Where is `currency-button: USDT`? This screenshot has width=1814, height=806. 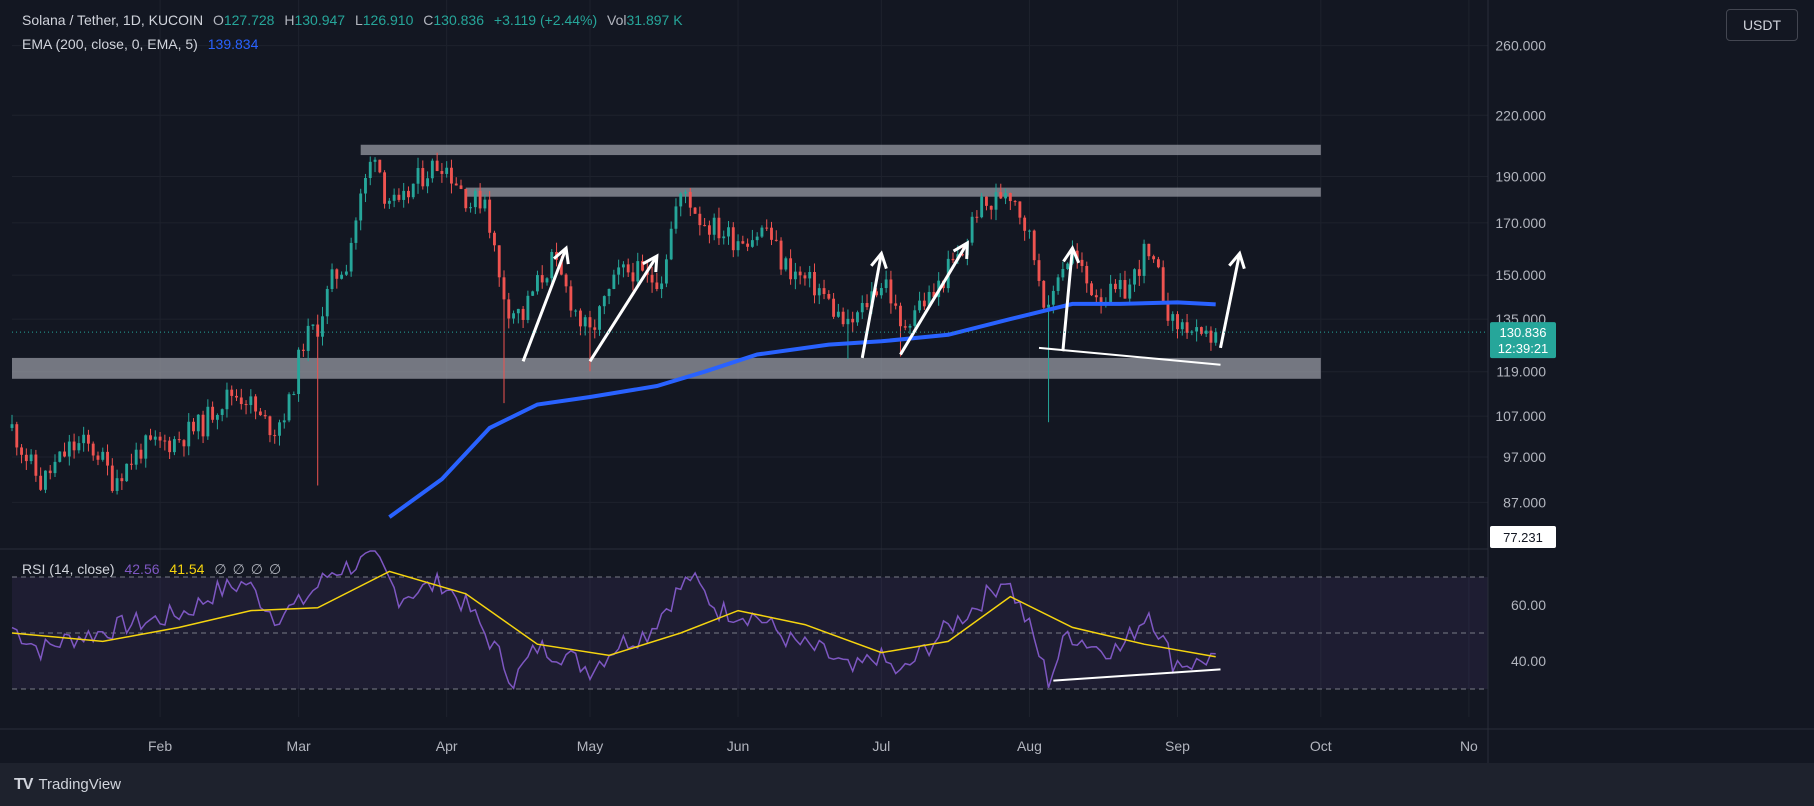
currency-button: USDT is located at coordinates (1762, 25).